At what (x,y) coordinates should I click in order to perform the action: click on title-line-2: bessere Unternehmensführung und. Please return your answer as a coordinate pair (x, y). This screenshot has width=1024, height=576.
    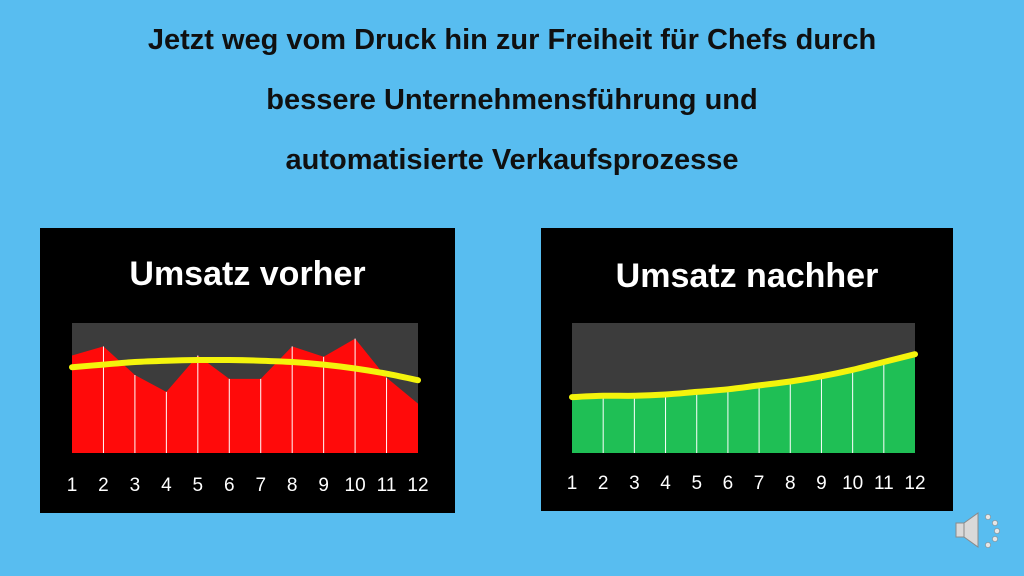
    Looking at the image, I should click on (512, 100).